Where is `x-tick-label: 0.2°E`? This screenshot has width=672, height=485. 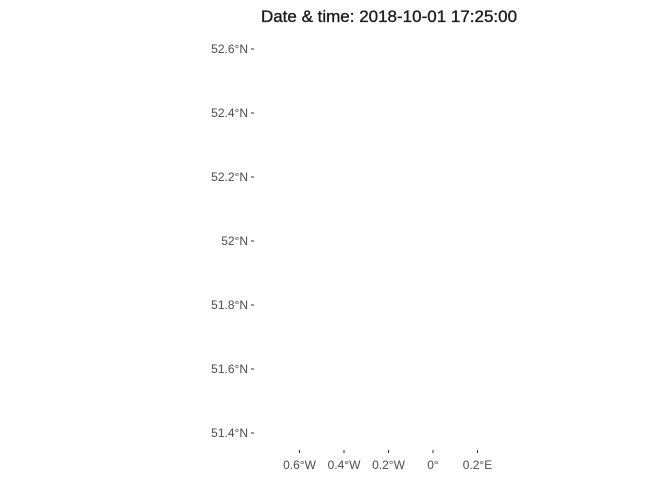
x-tick-label: 0.2°E is located at coordinates (477, 465).